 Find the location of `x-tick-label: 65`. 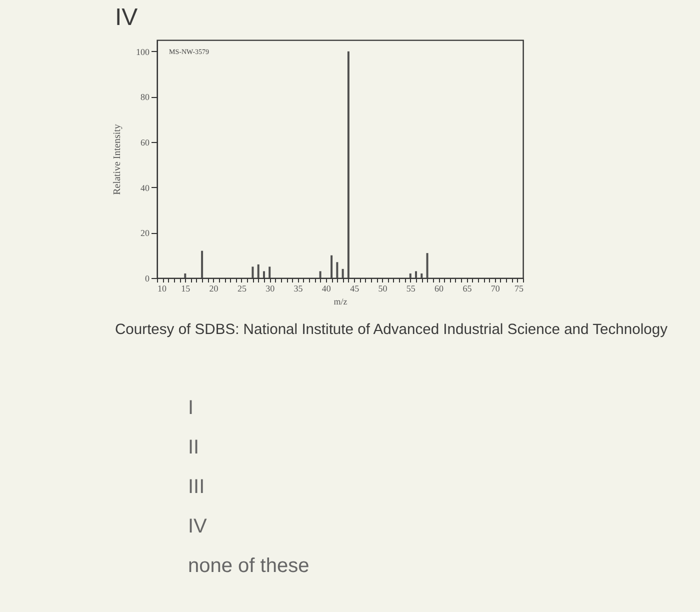

x-tick-label: 65 is located at coordinates (467, 289).